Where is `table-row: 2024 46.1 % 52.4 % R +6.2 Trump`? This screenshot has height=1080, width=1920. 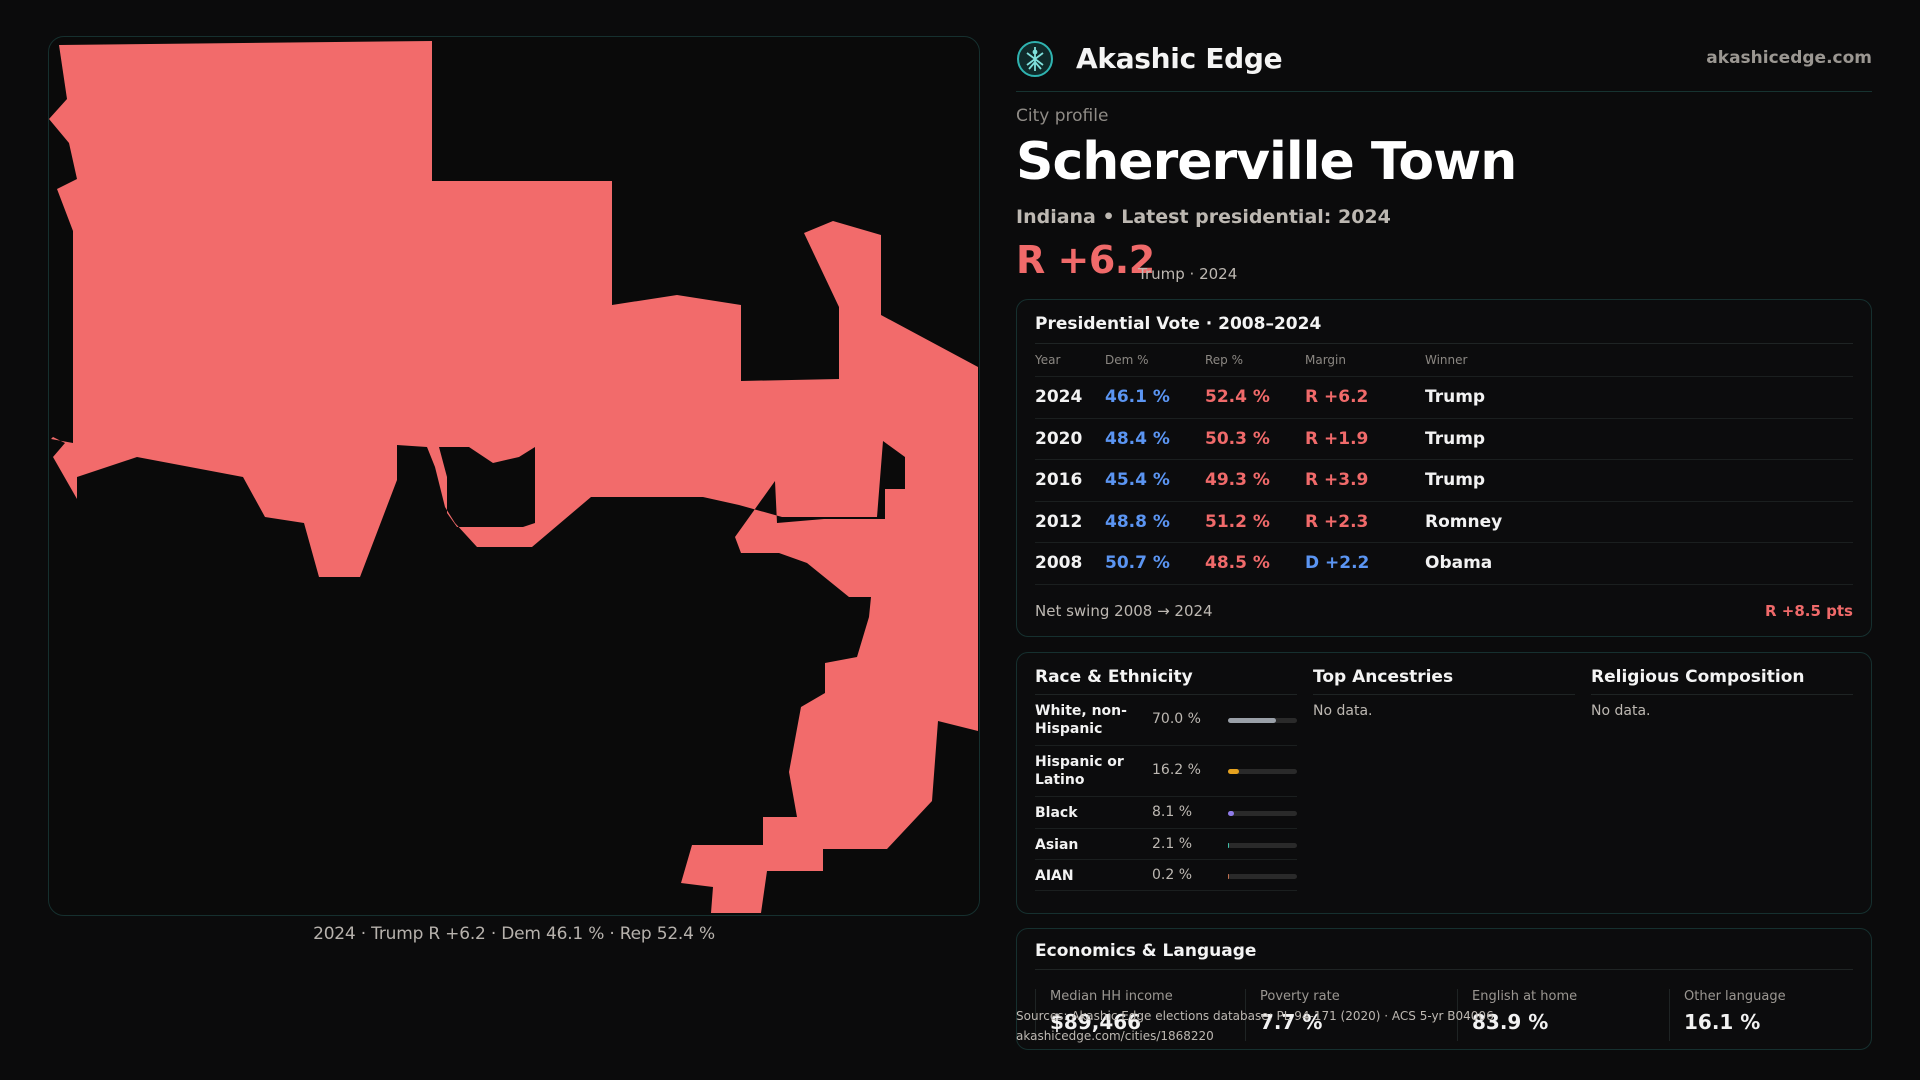
table-row: 2024 46.1 % 52.4 % R +6.2 Trump is located at coordinates (1444, 398).